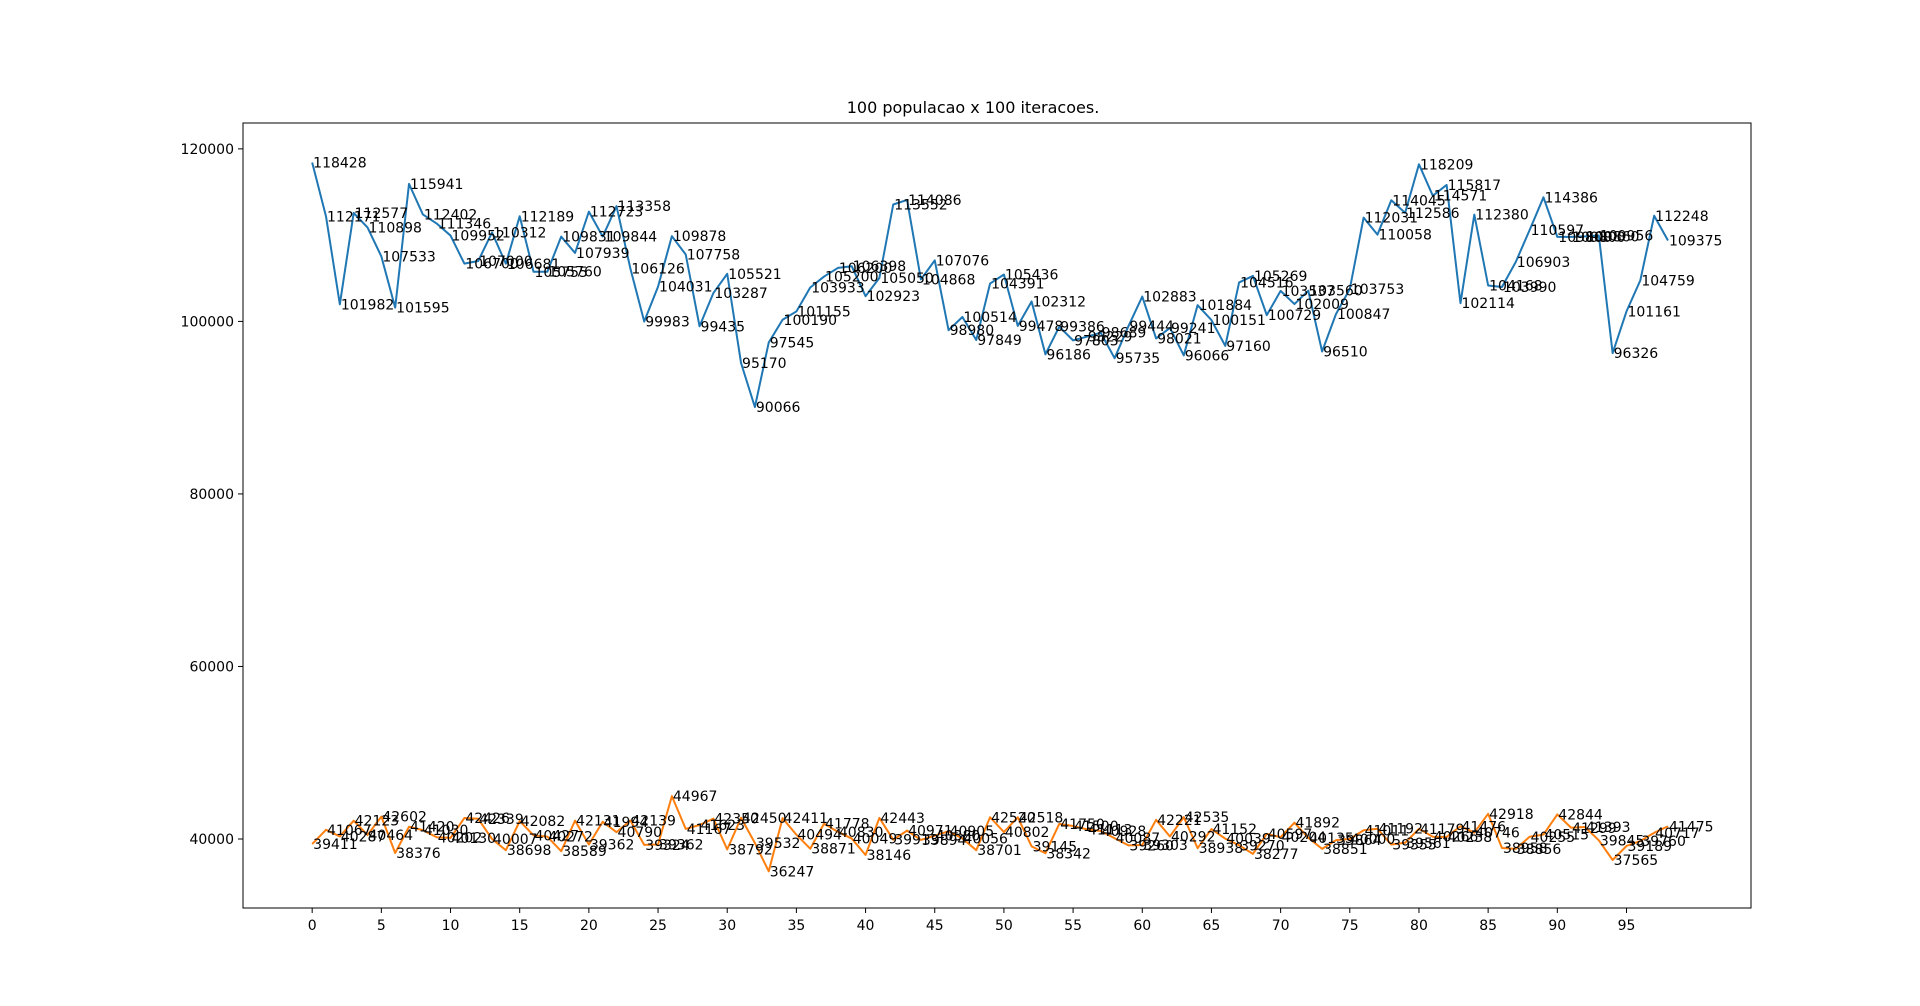 The image size is (1920, 1006). I want to click on series-1-data-label: 112380, so click(1501, 216).